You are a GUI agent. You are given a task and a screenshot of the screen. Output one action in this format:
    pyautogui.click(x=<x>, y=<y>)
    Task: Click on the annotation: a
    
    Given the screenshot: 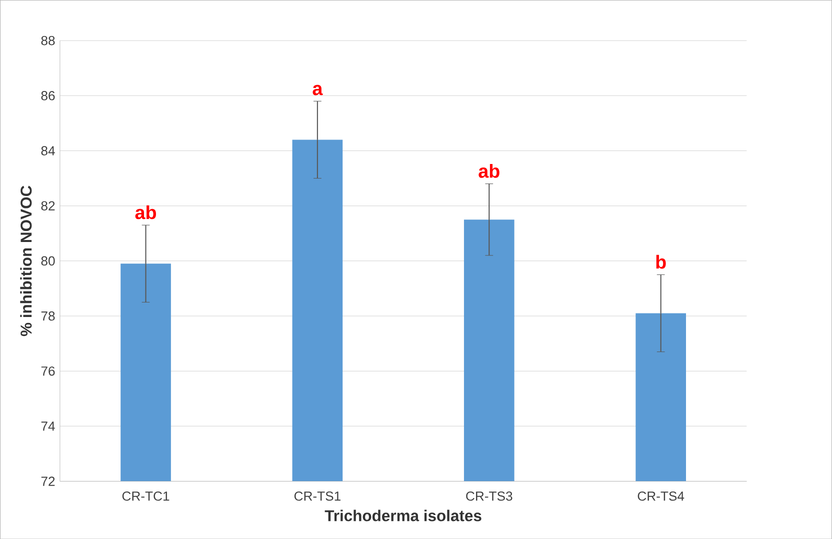 What is the action you would take?
    pyautogui.click(x=317, y=90)
    